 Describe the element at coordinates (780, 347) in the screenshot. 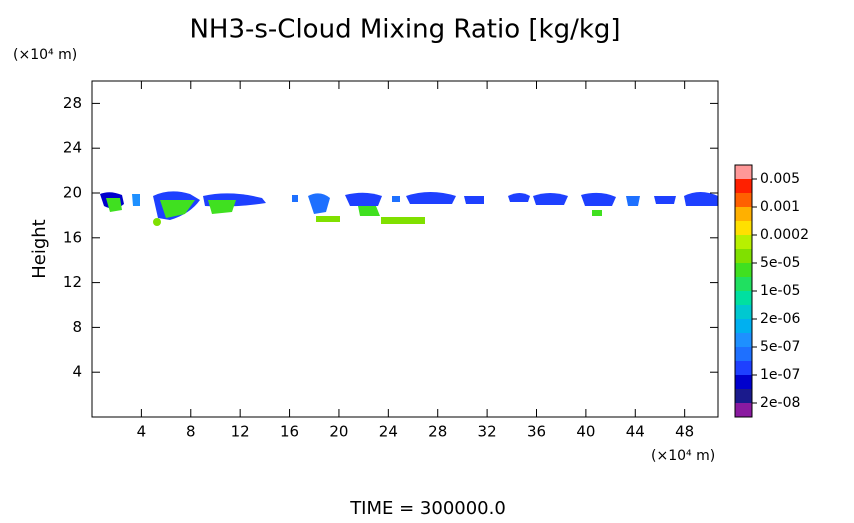

I see `colorbar-label: 5e-07` at that location.